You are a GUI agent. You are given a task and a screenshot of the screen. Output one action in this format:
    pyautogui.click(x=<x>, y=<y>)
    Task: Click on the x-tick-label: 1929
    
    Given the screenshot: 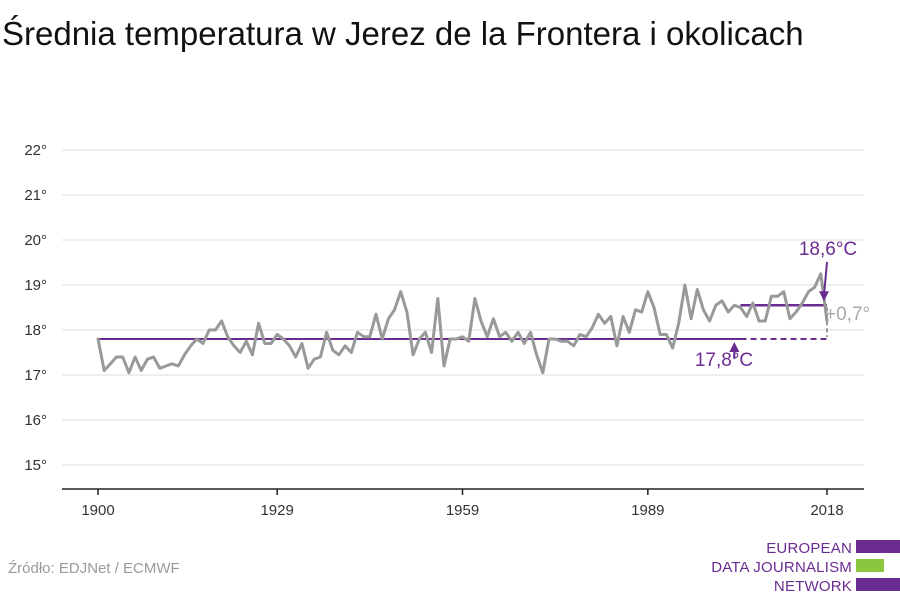 What is the action you would take?
    pyautogui.click(x=276, y=510)
    